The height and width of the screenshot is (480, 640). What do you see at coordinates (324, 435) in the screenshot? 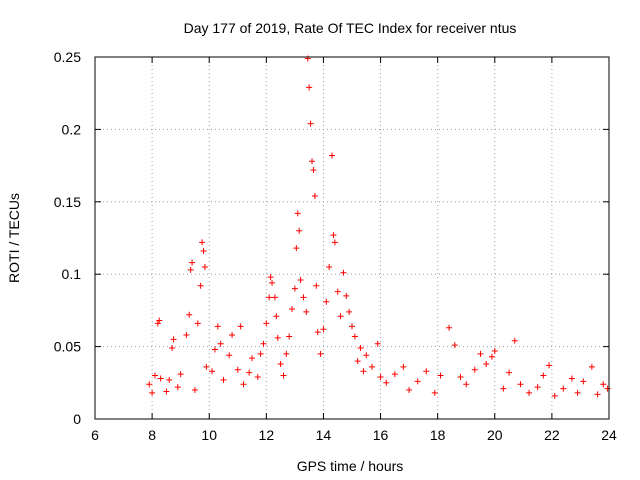
I see `x-tick-label: 14` at bounding box center [324, 435].